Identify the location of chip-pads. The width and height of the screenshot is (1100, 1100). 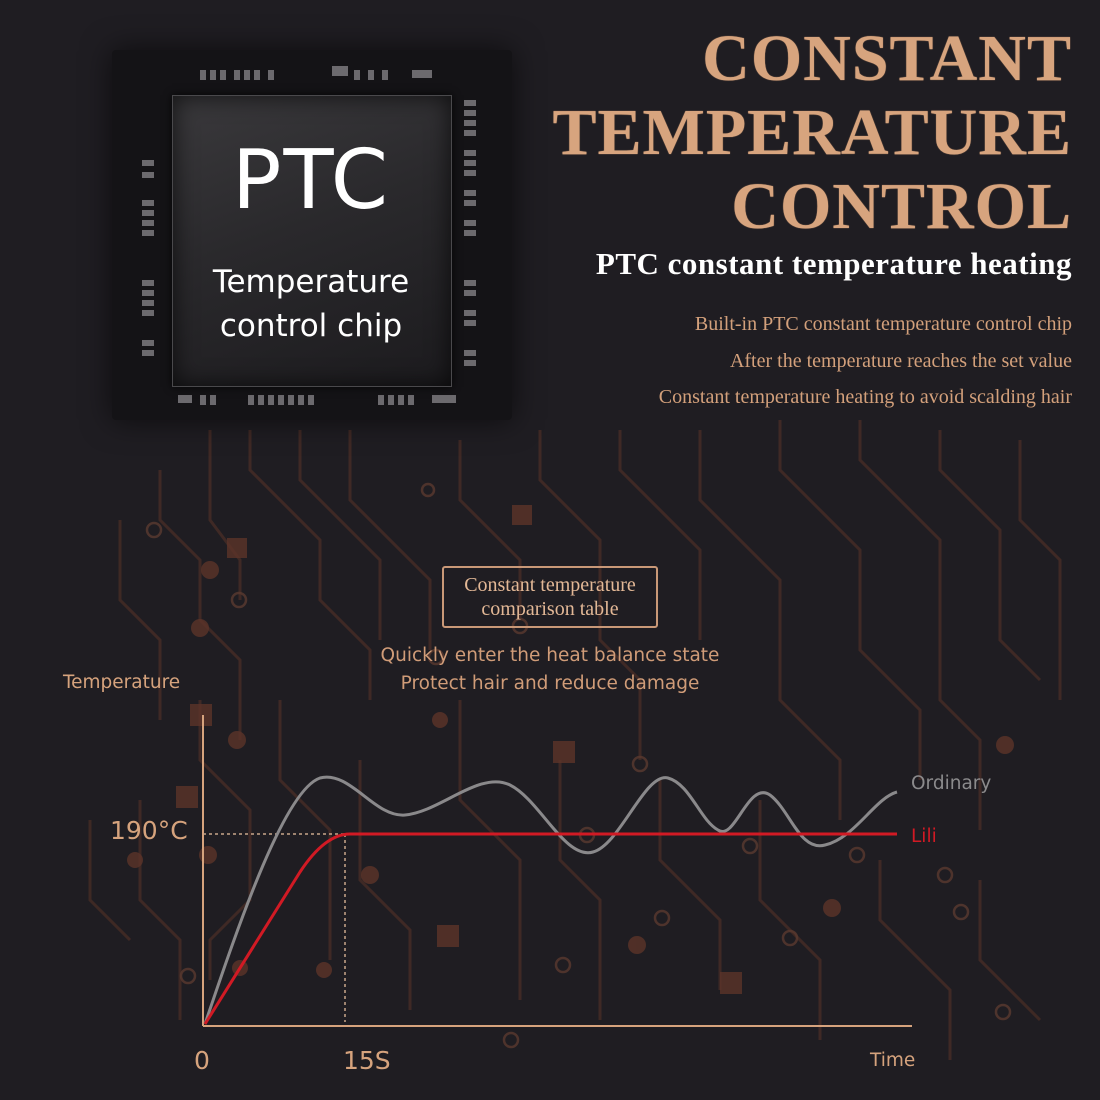
(309, 235).